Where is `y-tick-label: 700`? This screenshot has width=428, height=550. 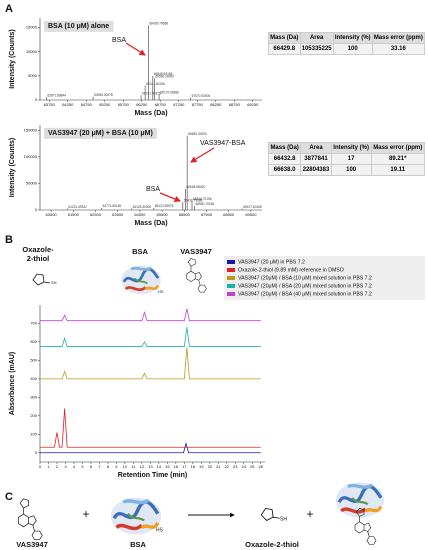
y-tick-label: 700 is located at coordinates (33, 323).